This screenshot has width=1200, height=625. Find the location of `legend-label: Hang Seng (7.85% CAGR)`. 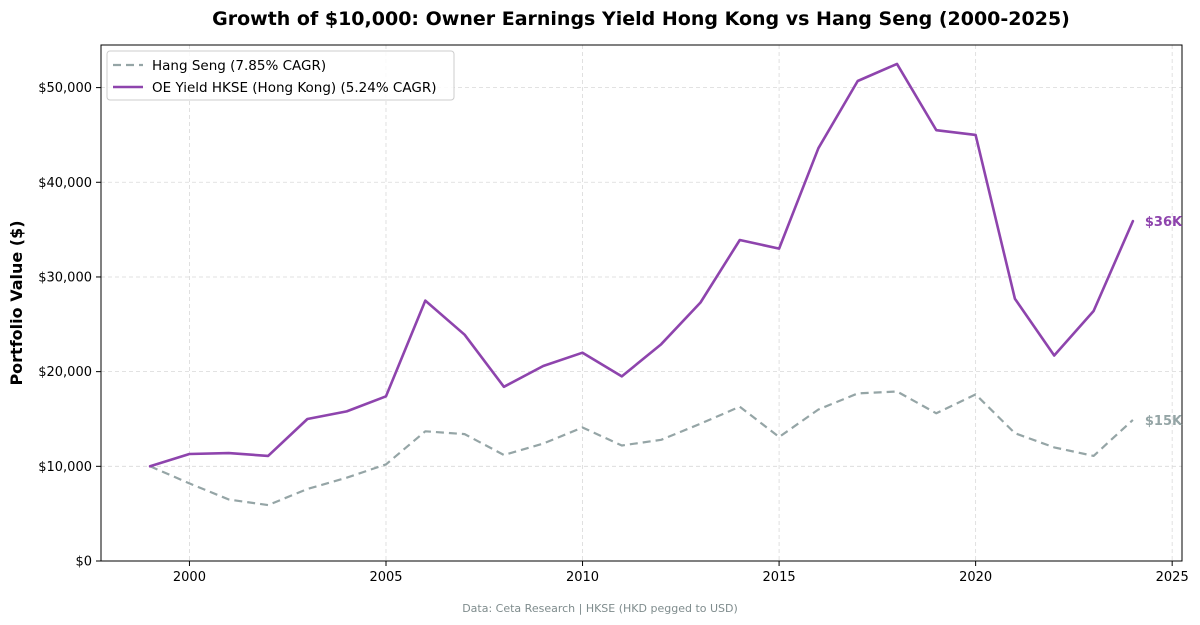

legend-label: Hang Seng (7.85% CAGR) is located at coordinates (239, 66).